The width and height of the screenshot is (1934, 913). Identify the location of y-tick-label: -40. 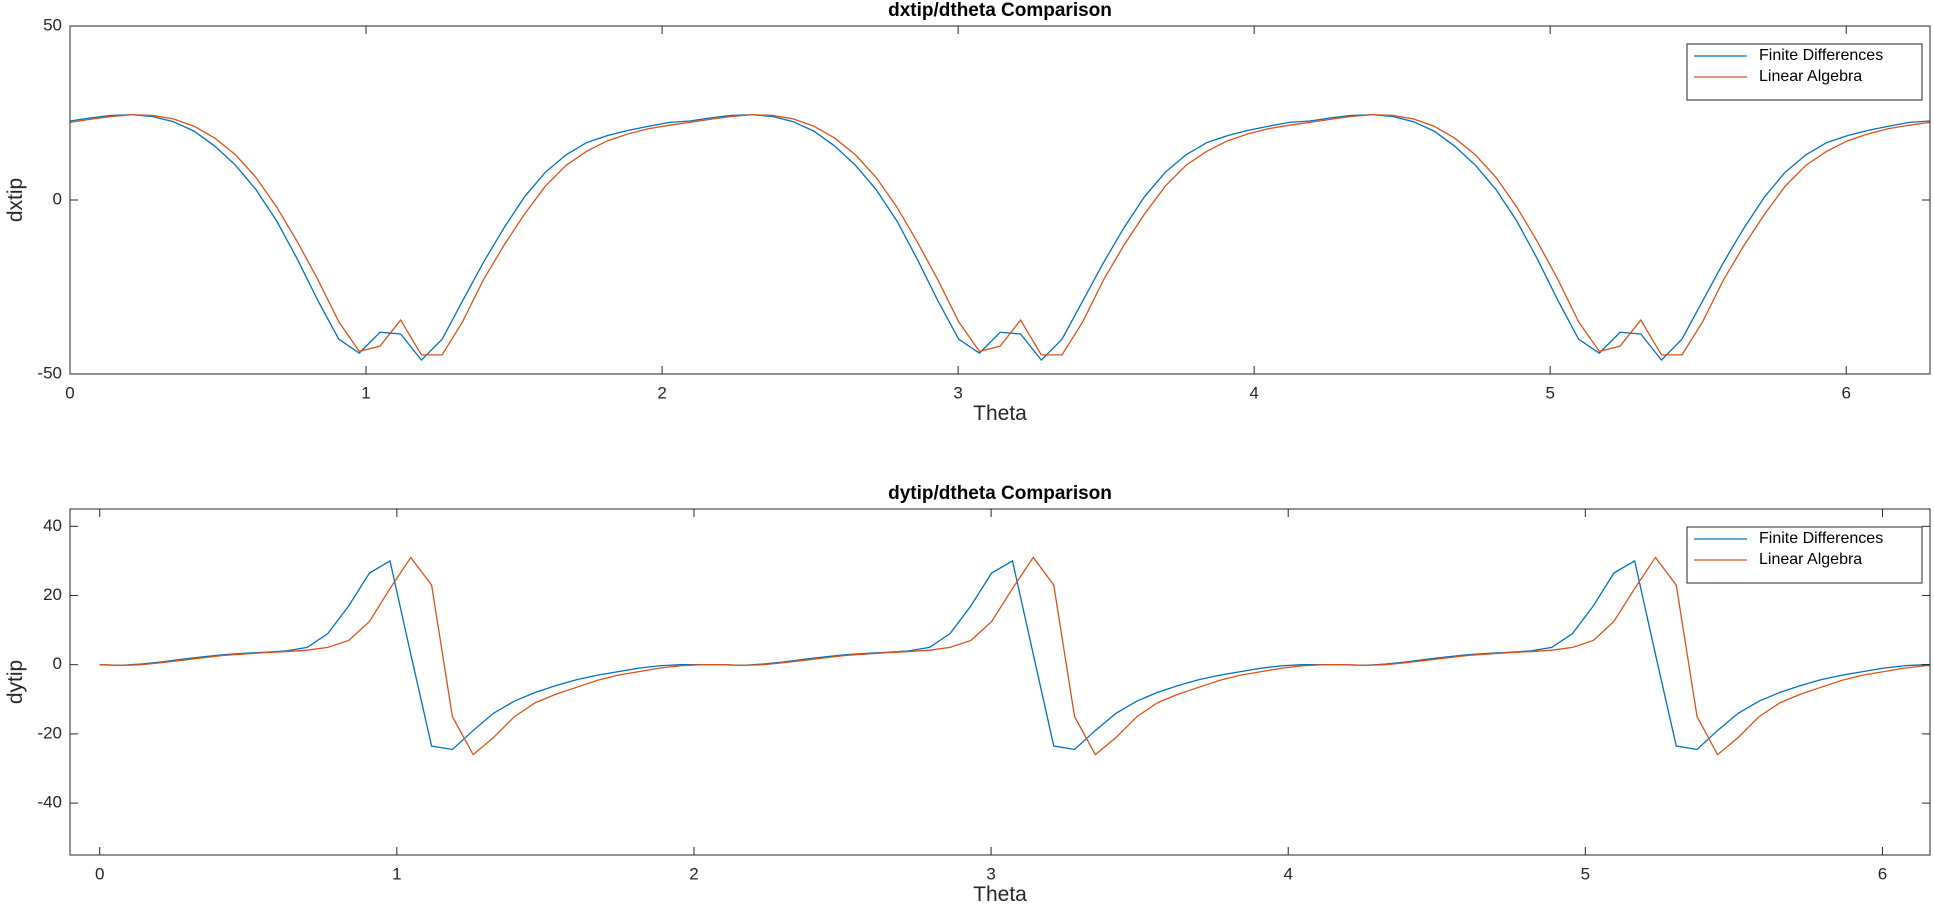
(49, 802).